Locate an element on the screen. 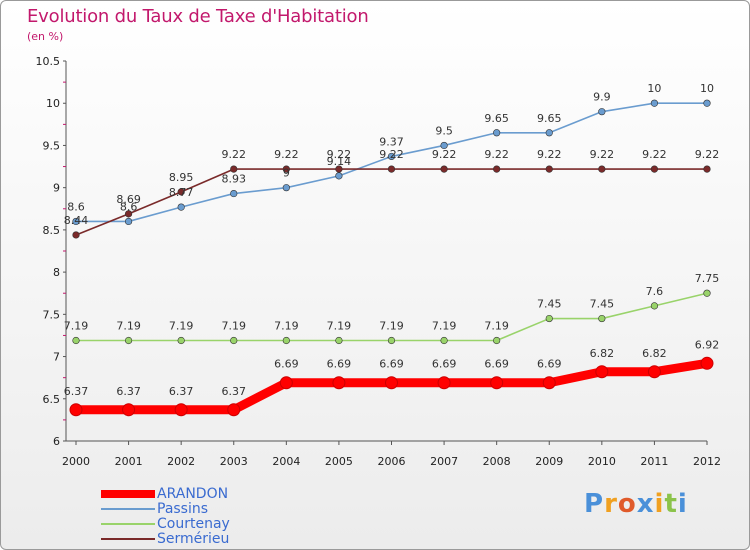 The height and width of the screenshot is (550, 750). data-label: 8.44 is located at coordinates (76, 220).